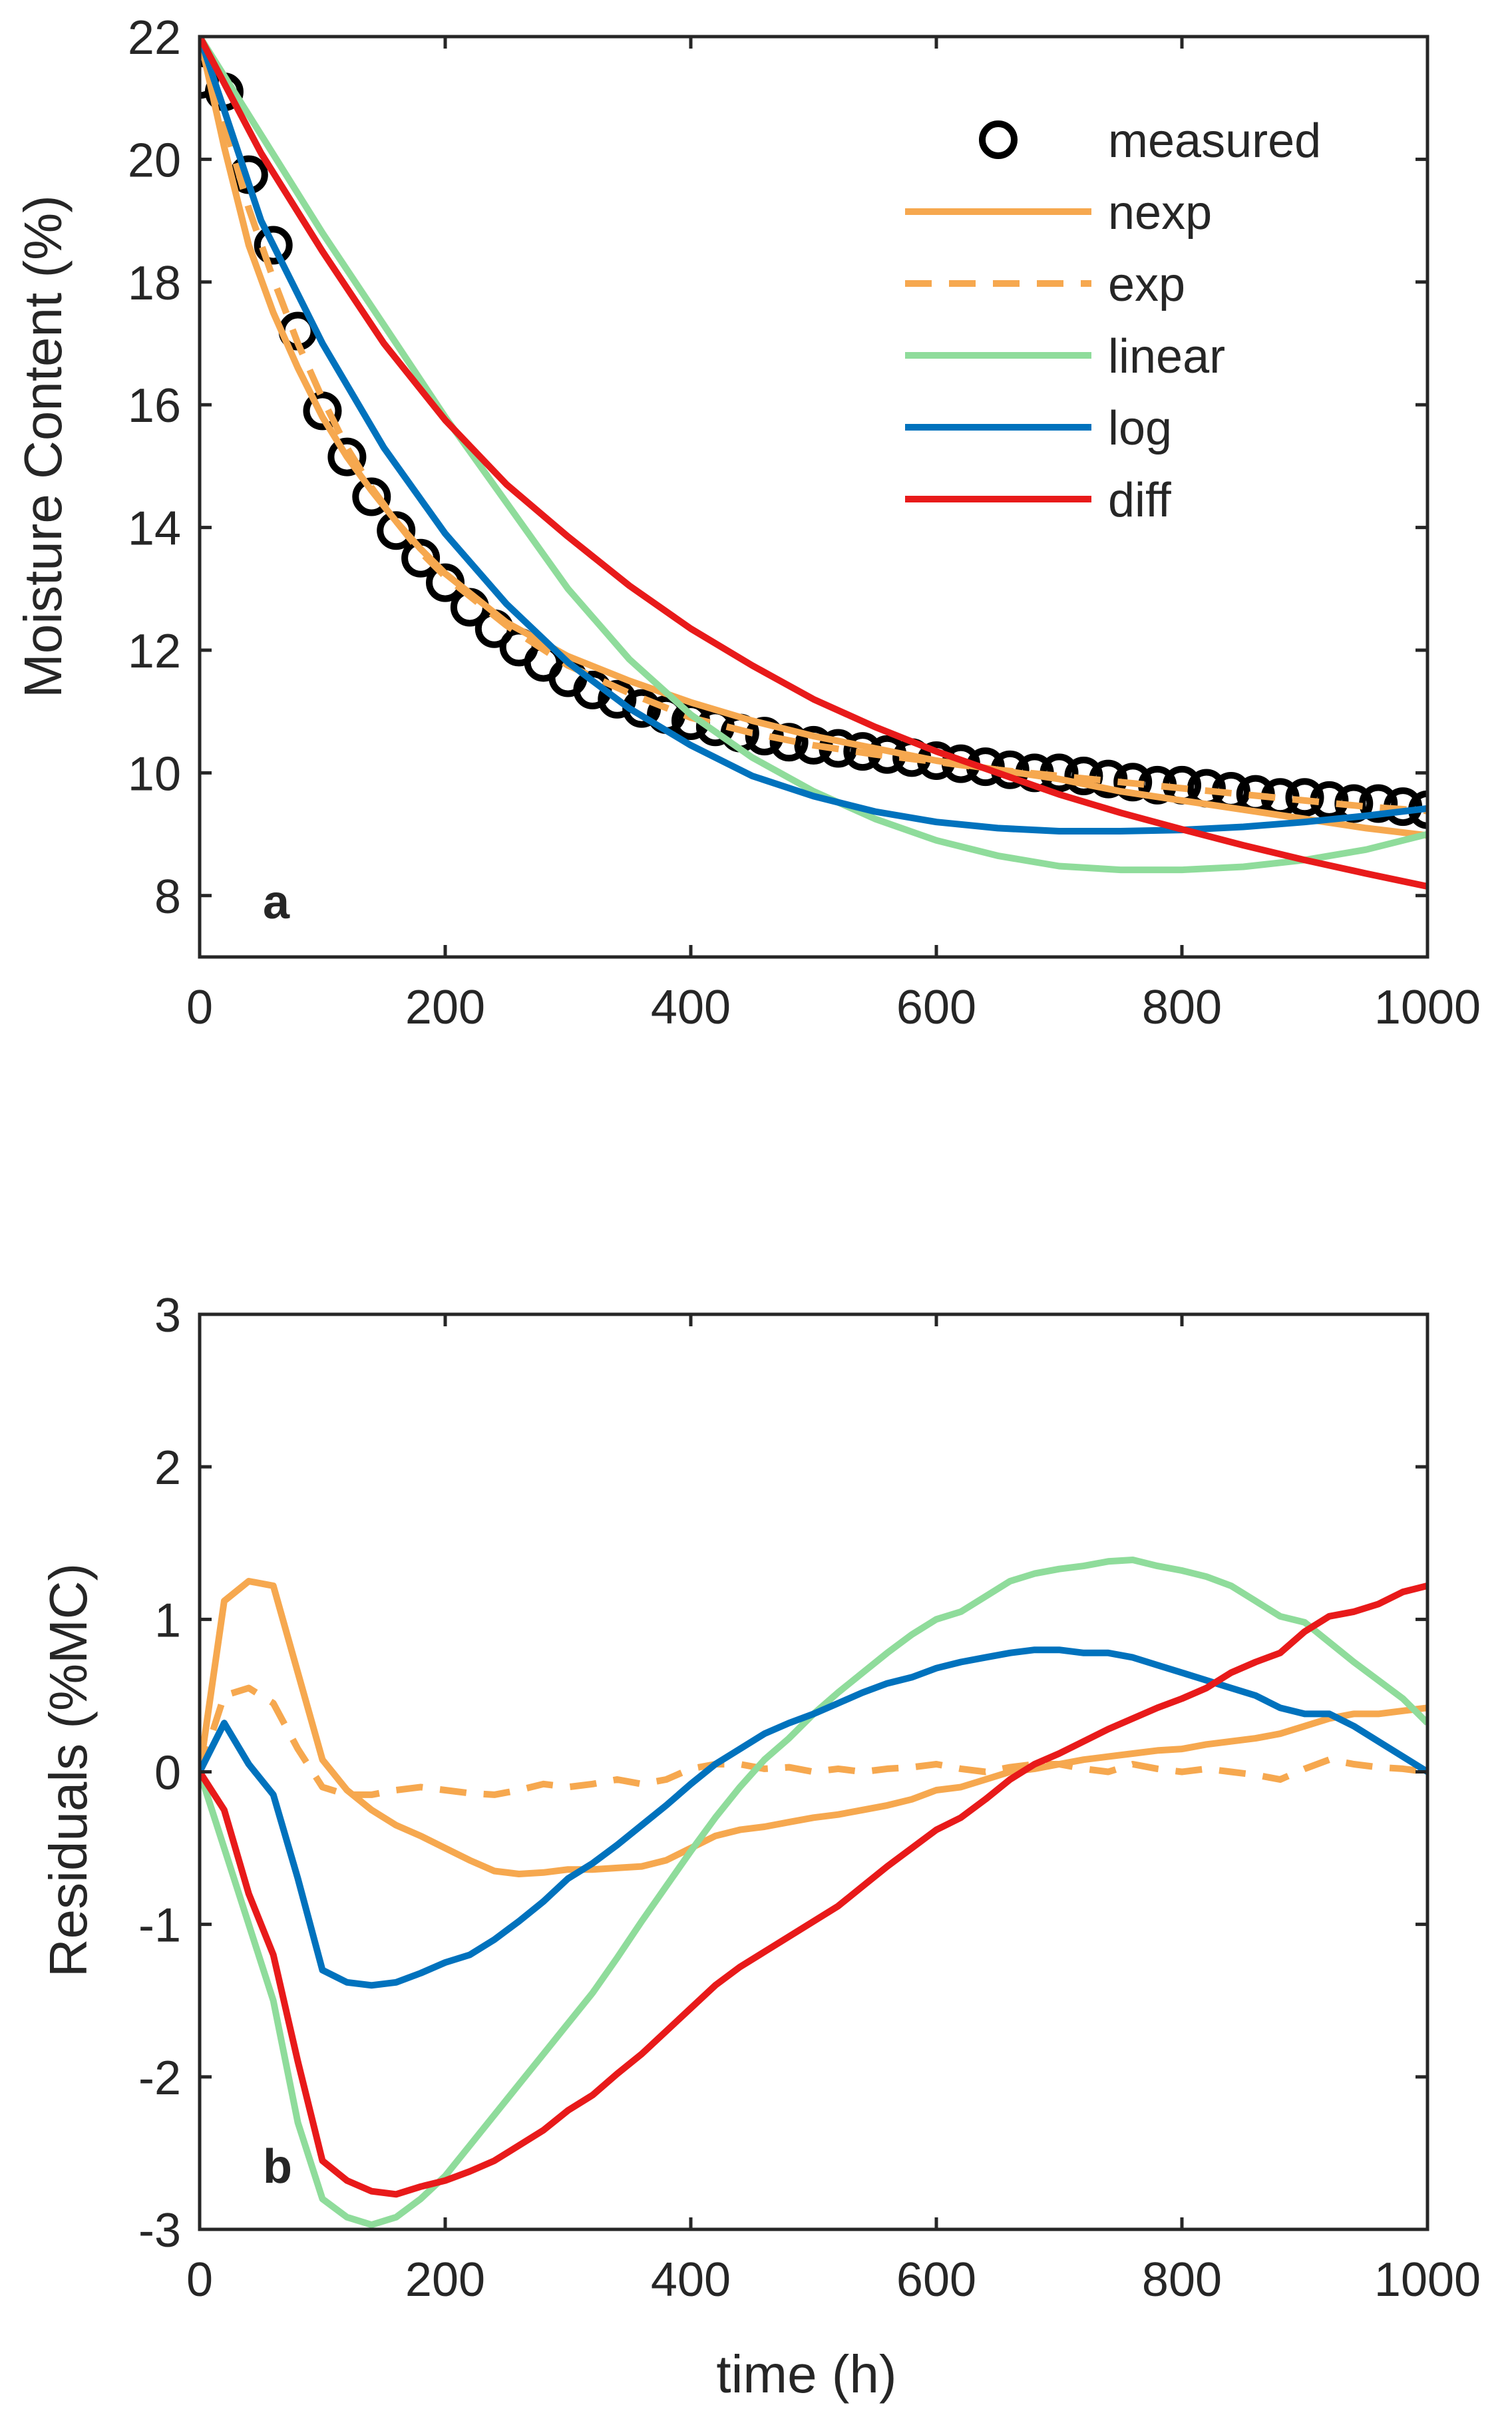  What do you see at coordinates (277, 2166) in the screenshot?
I see `panel-b-label: b` at bounding box center [277, 2166].